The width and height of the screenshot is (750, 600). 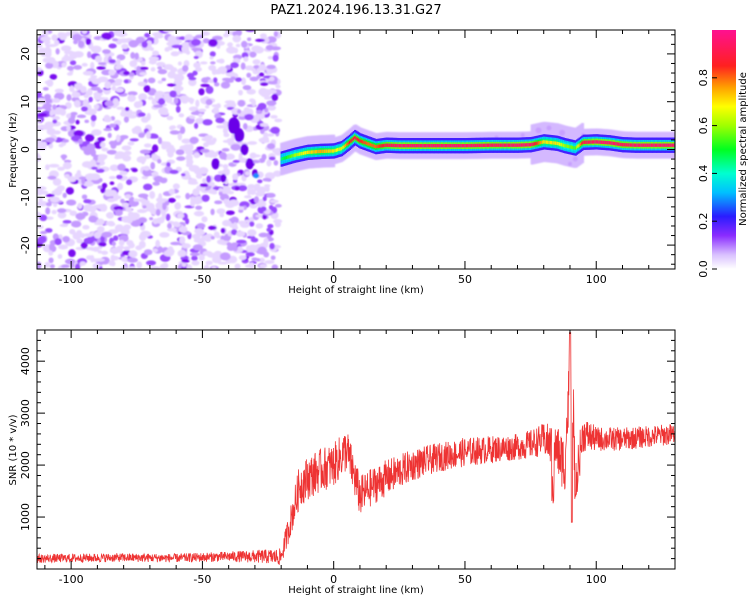 What do you see at coordinates (569, 163) in the screenshot?
I see `ridge-blob` at bounding box center [569, 163].